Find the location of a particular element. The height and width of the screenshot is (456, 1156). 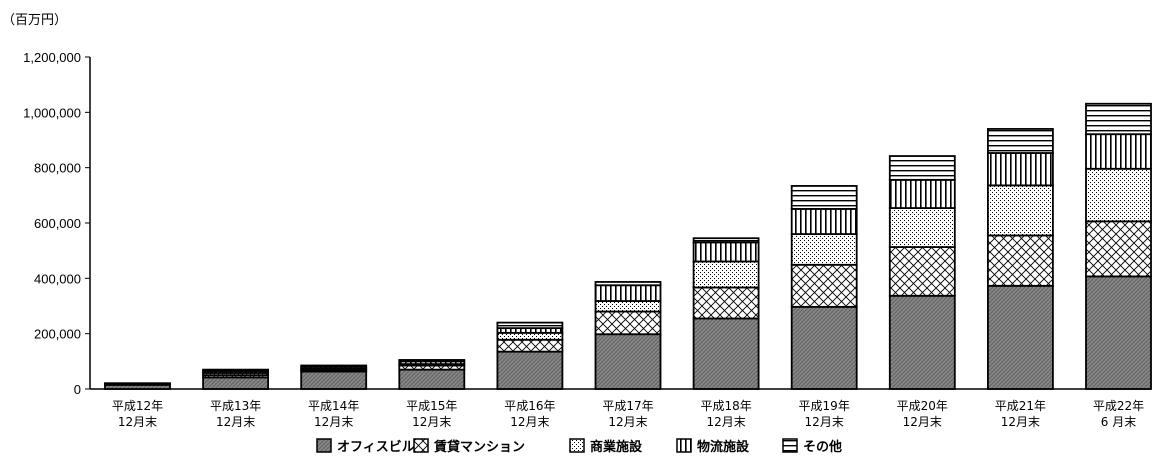

legend-label: その他 is located at coordinates (822, 447).